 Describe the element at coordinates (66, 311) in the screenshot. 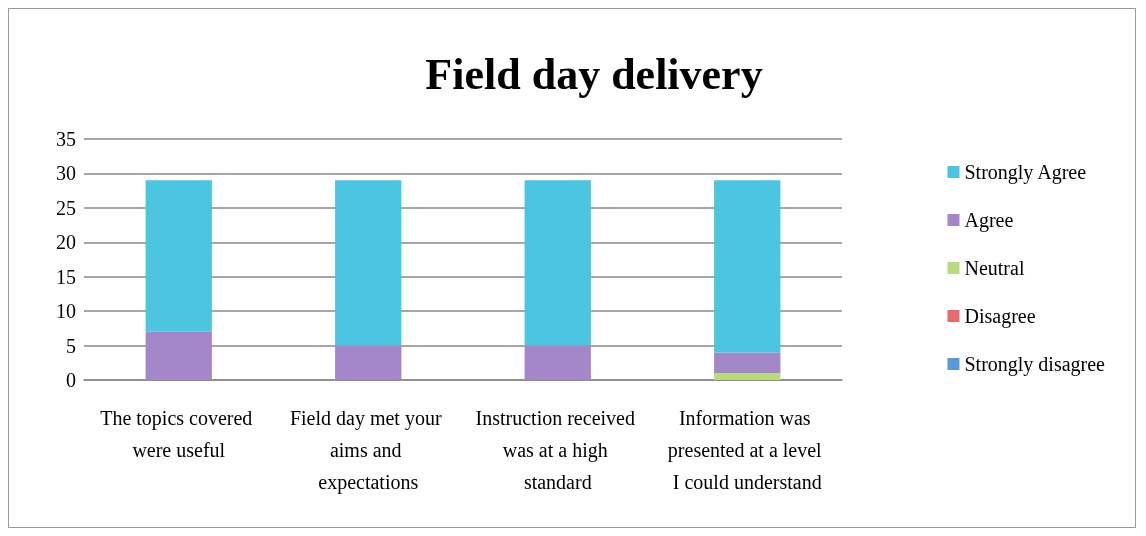

I see `y-tick-label: 10` at that location.